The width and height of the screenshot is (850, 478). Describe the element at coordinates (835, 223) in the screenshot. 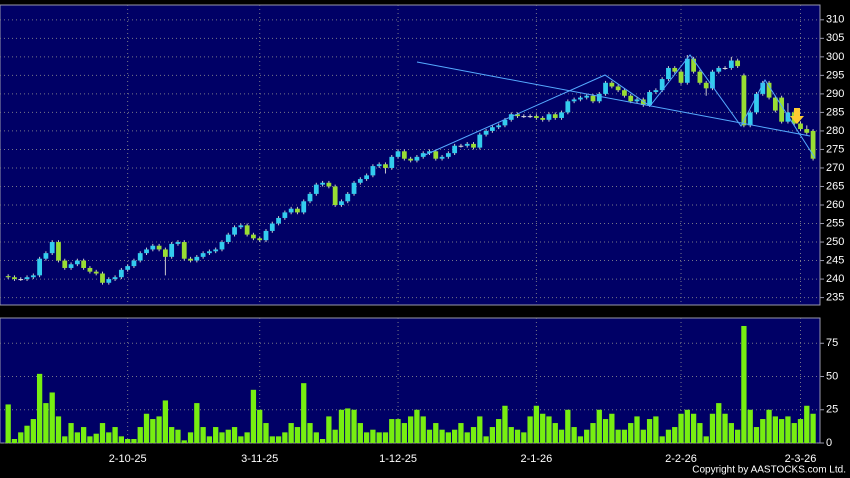

I see `y-tick-label: 255` at that location.